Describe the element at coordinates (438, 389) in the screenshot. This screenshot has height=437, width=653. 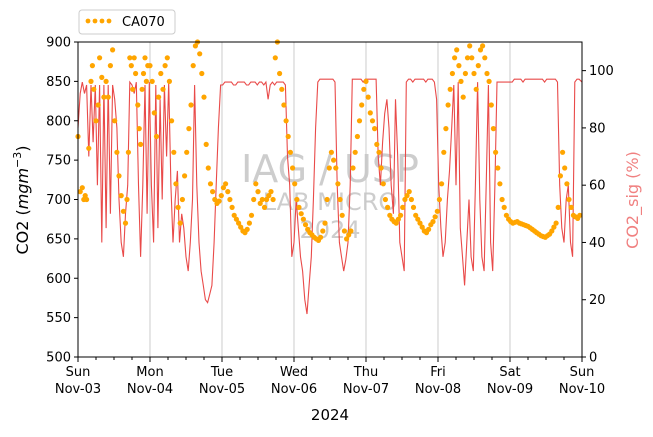
I see `x-tick-label-date: Nov-08` at that location.